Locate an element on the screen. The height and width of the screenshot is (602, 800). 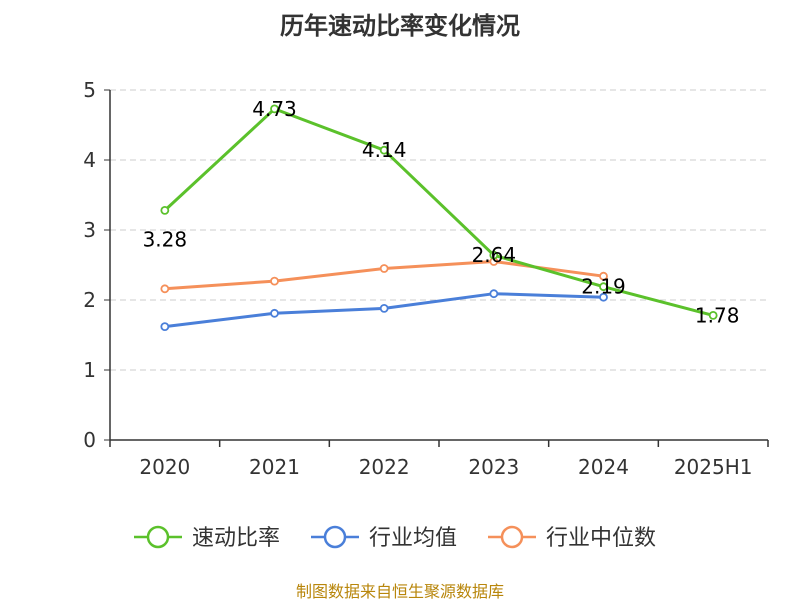
y-tick-label: 0 is located at coordinates (89, 440).